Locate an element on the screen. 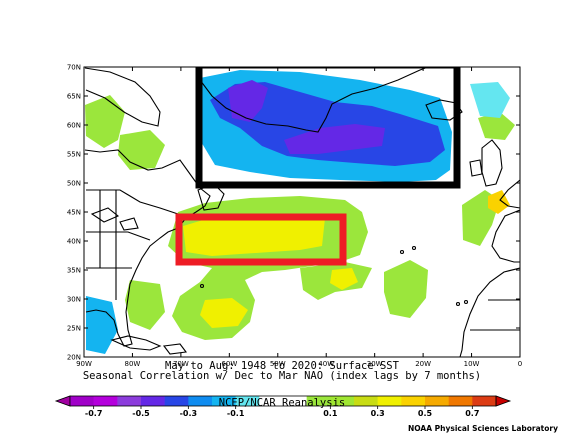 The image size is (564, 434). negative-core-purple is located at coordinates (248, 101).